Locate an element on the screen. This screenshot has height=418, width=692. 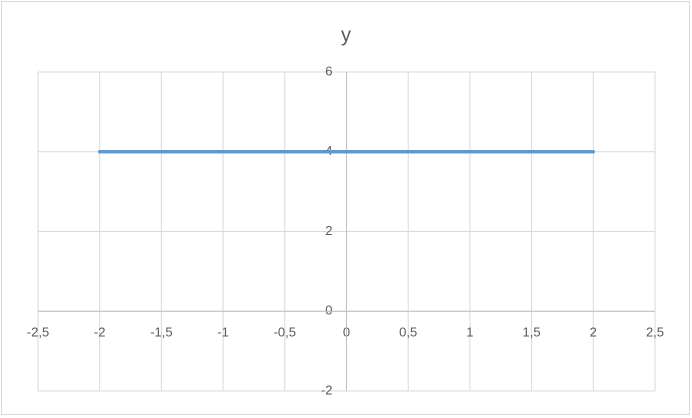
x-tick-label: 2,5 is located at coordinates (655, 332).